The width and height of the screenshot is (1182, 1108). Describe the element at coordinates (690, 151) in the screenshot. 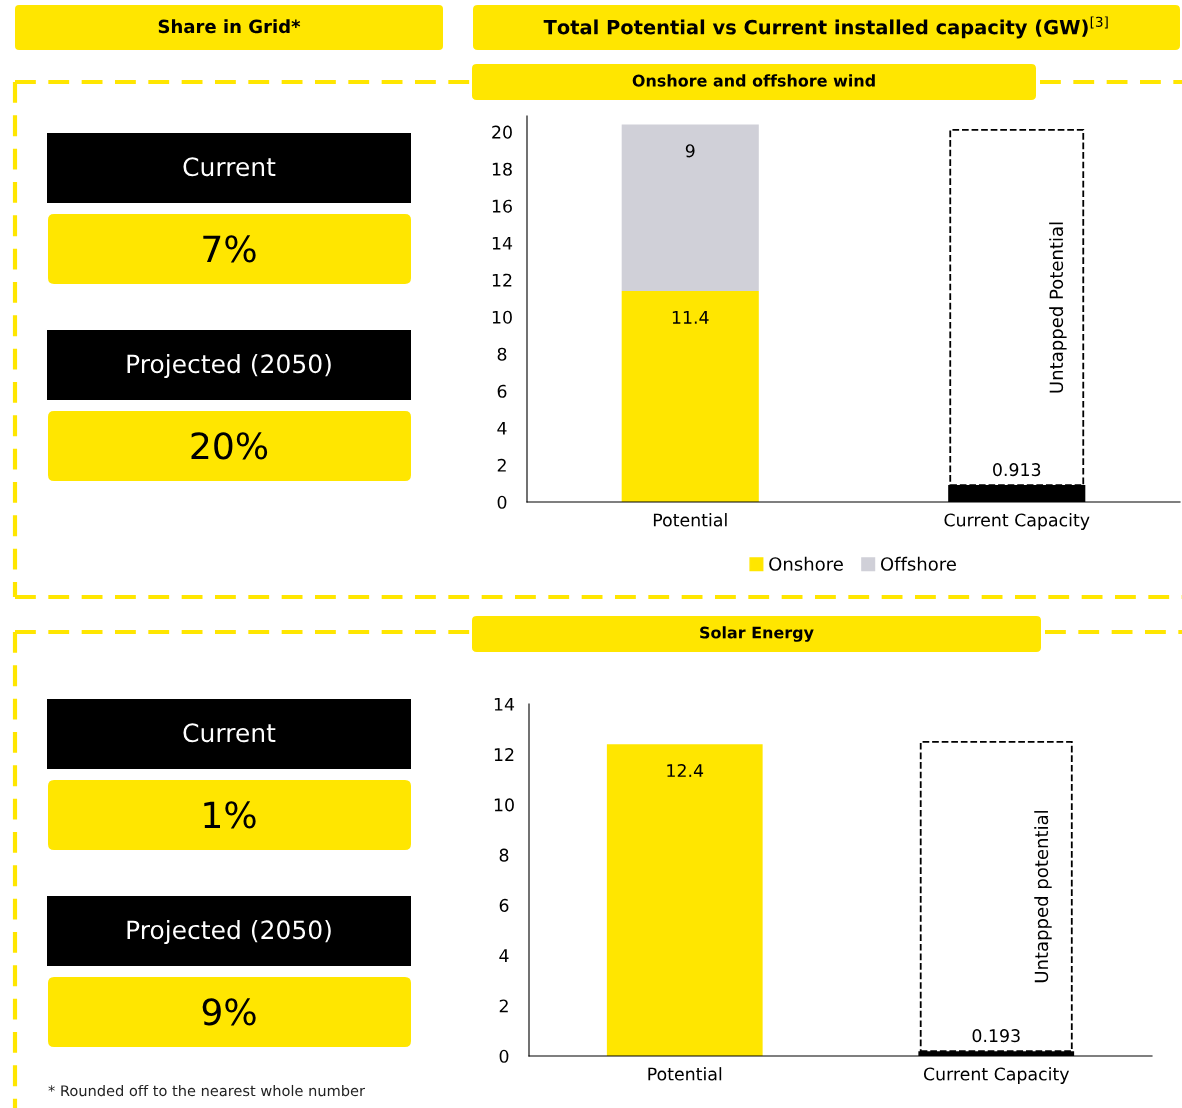

I see `data-label: 9` at that location.